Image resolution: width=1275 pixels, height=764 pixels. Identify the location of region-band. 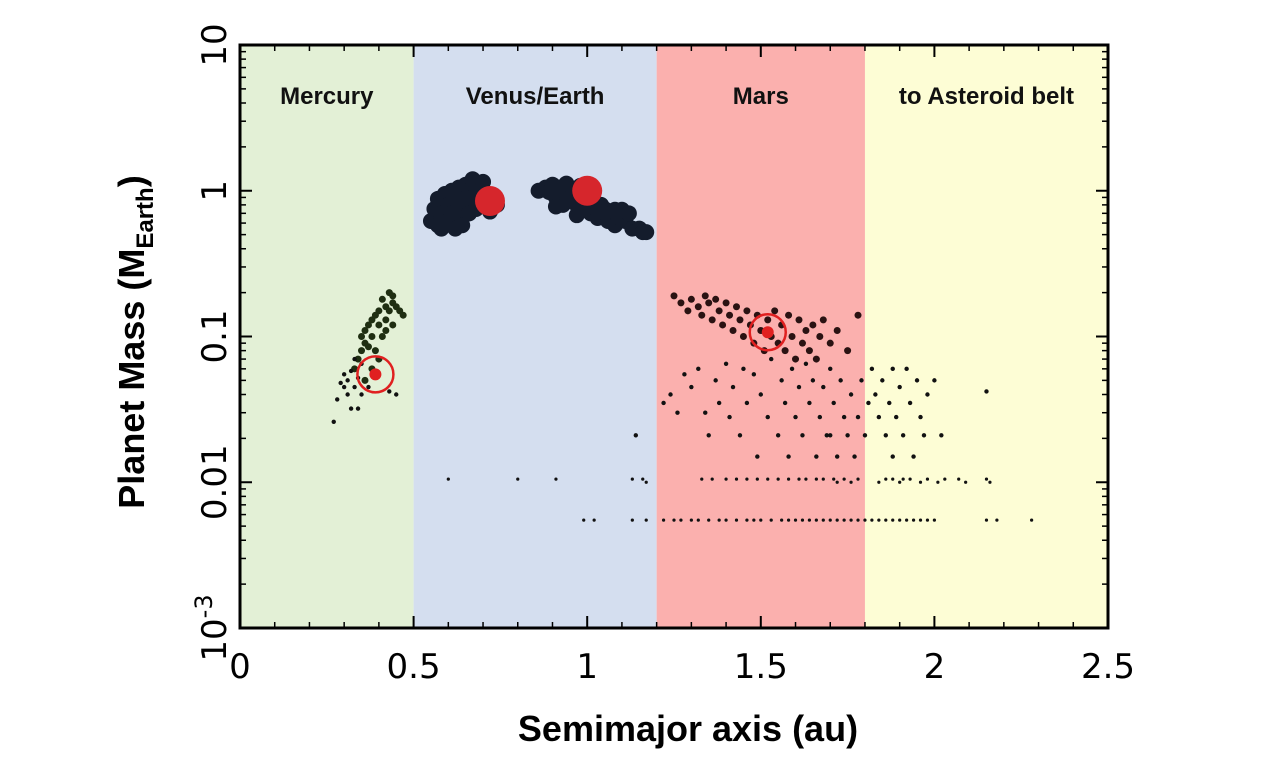
(760, 336).